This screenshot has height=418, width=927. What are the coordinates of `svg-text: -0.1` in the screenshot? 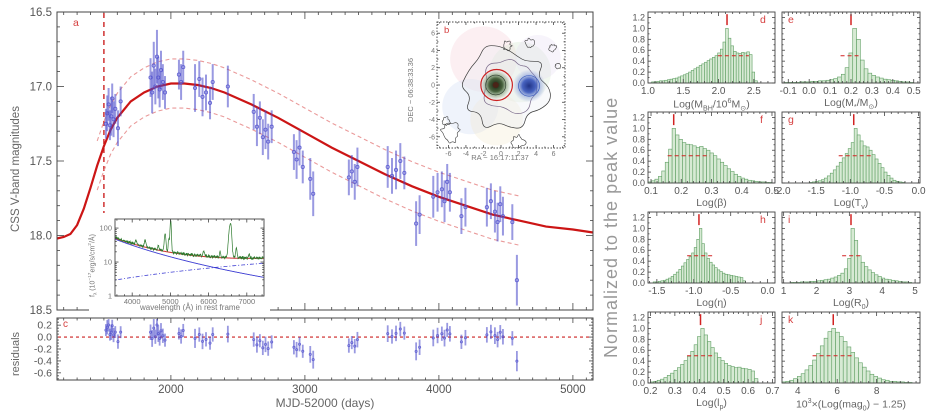 It's located at (789, 91).